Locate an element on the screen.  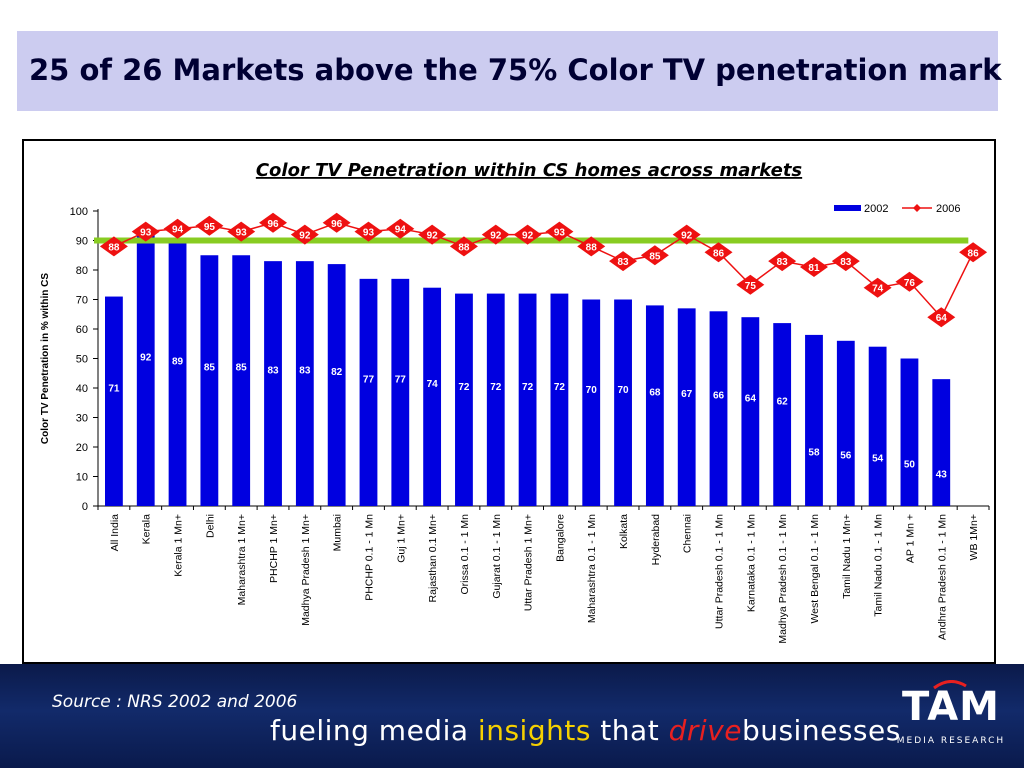
x-category-label: Tamil Nadu 1 Mn+ is located at coordinates (847, 556).